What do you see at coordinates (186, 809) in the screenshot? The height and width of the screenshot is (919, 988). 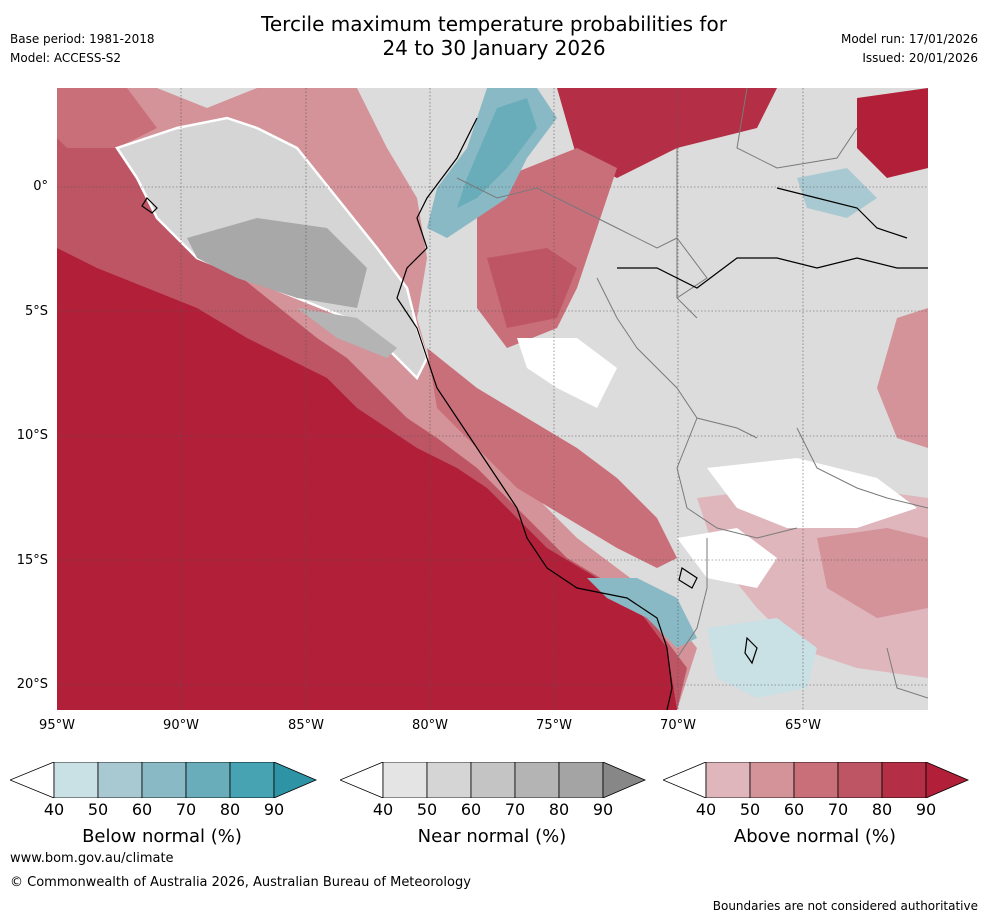 I see `cb-below-tick: 70` at bounding box center [186, 809].